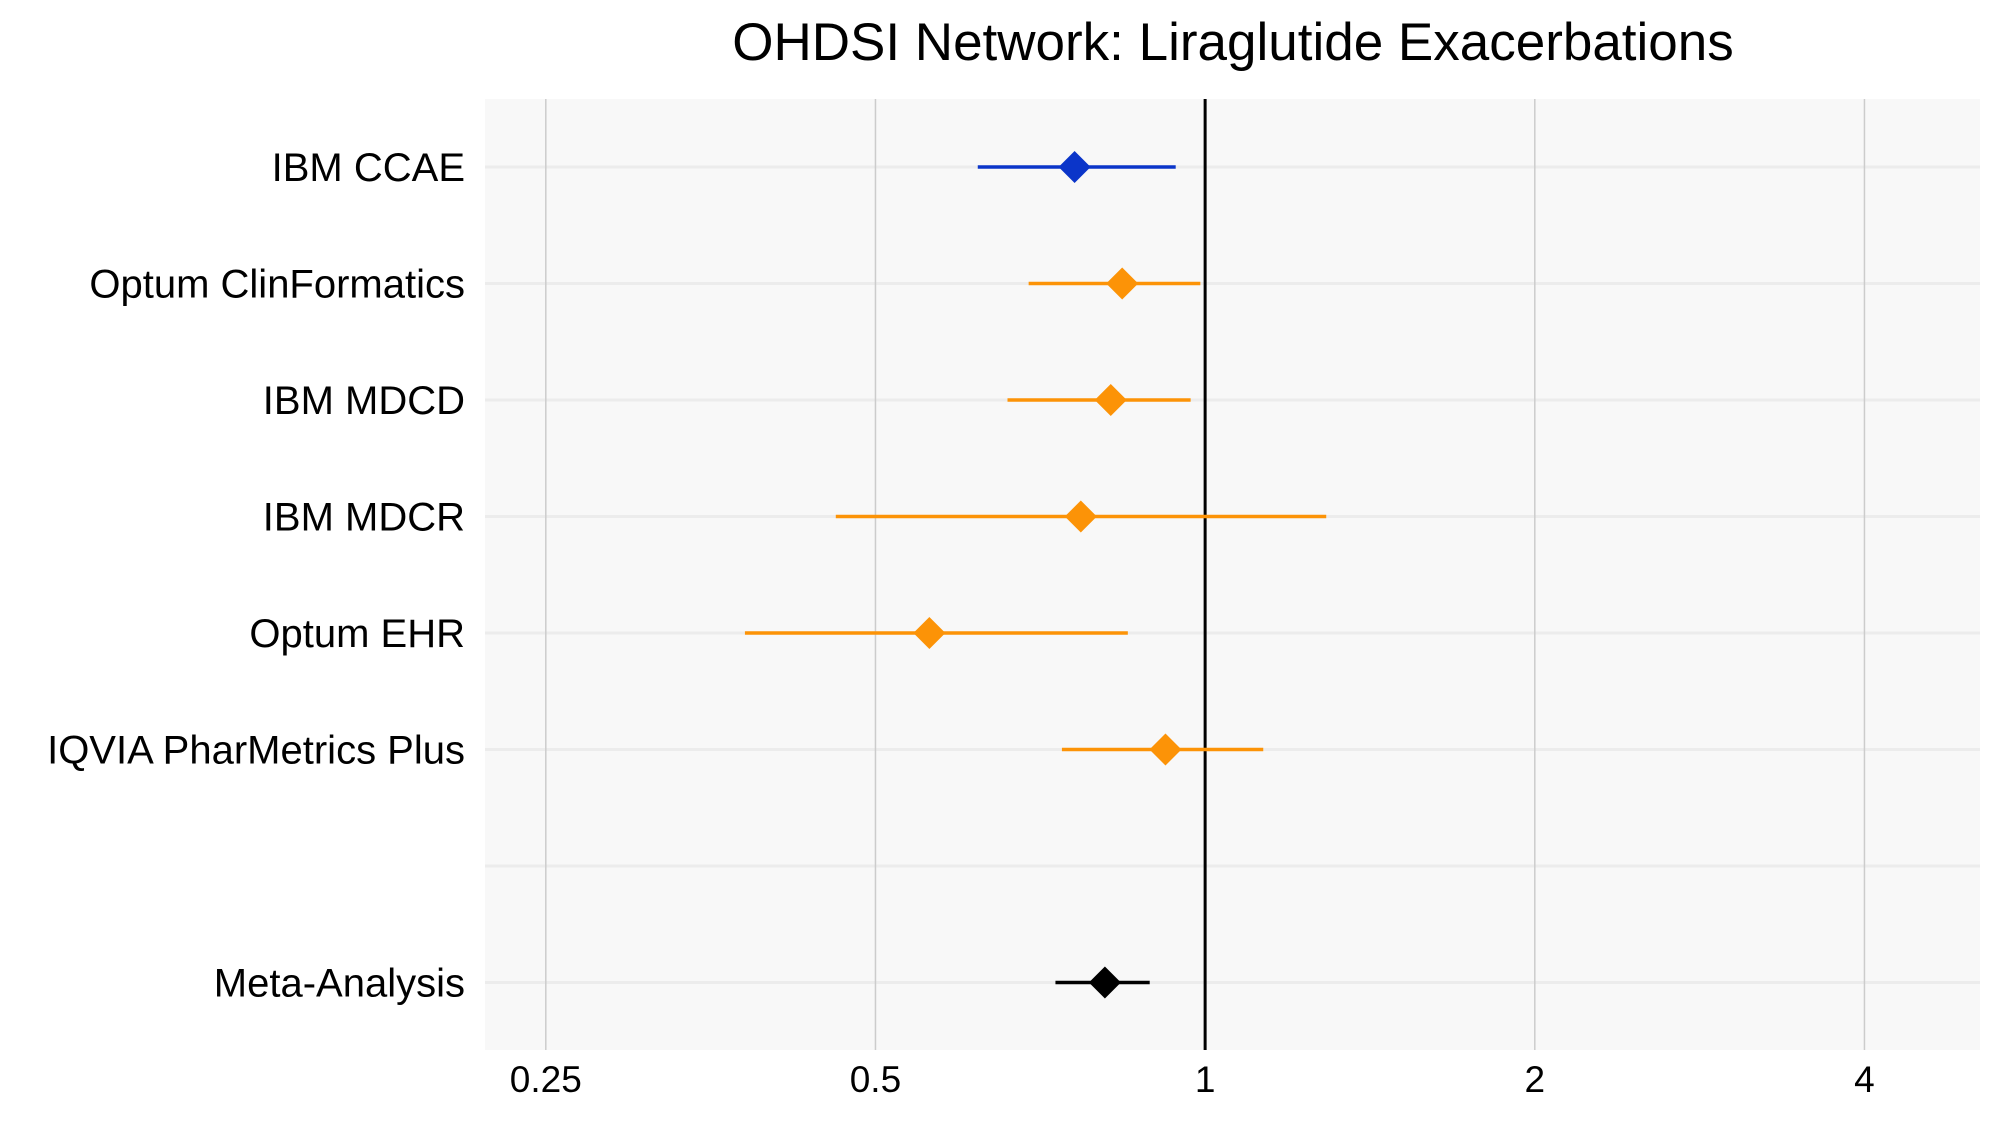 The image size is (1995, 1128). I want to click on x-tick-label: 0.5, so click(875, 1079).